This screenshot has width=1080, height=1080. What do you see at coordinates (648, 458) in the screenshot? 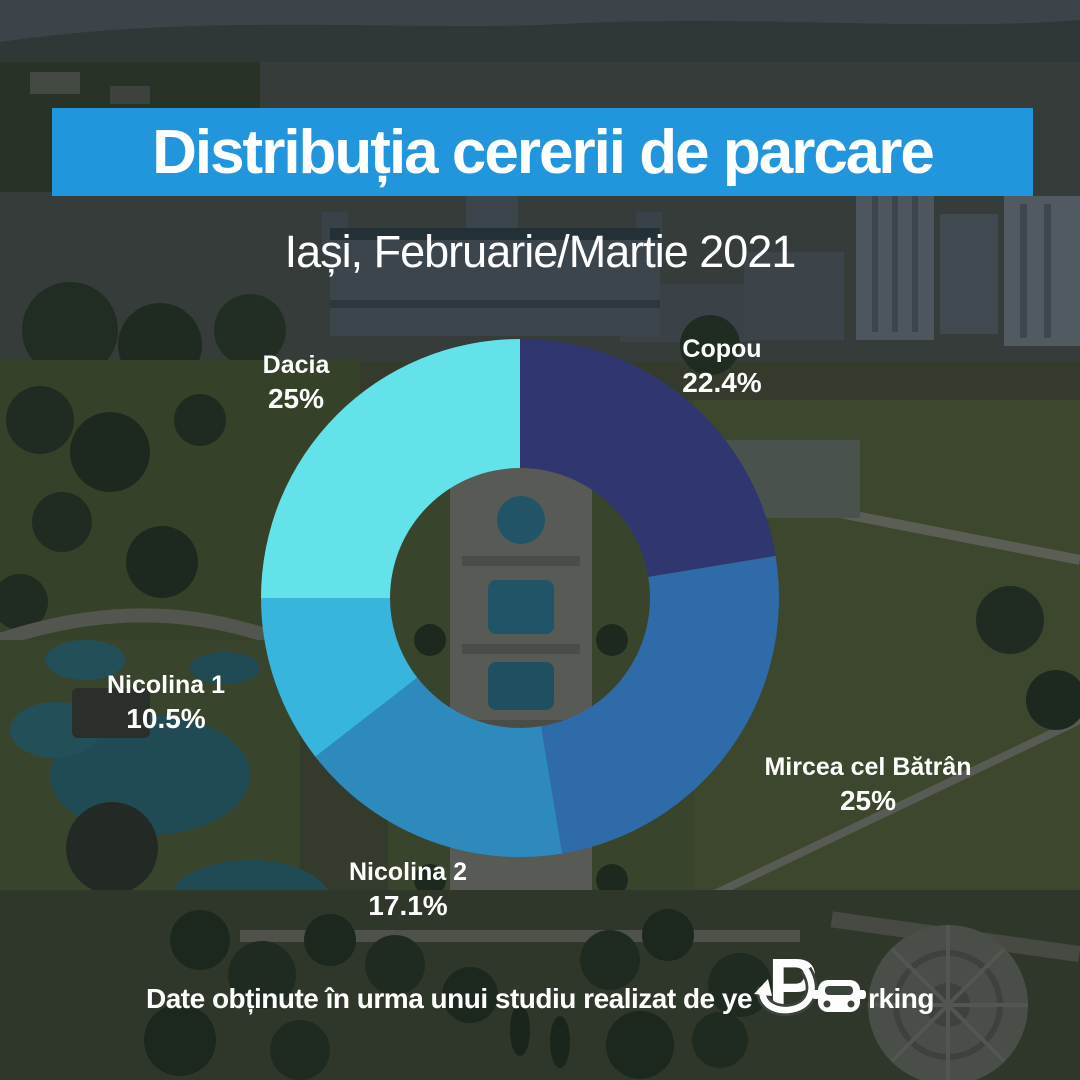
I see `donut-slice-copou` at bounding box center [648, 458].